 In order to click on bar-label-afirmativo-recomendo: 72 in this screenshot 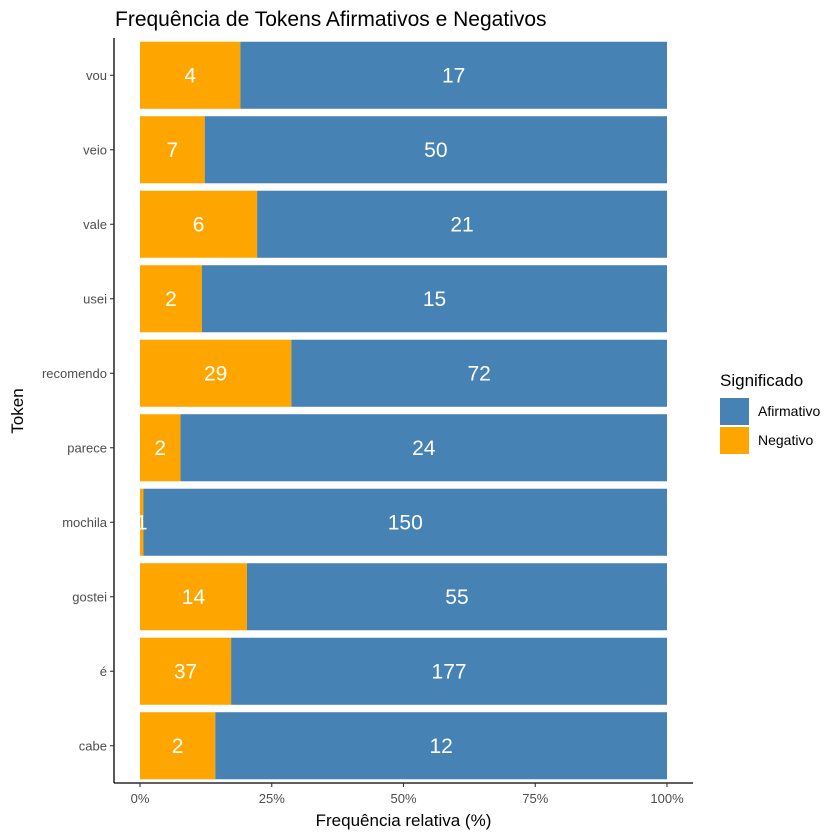, I will do `click(478, 373)`.